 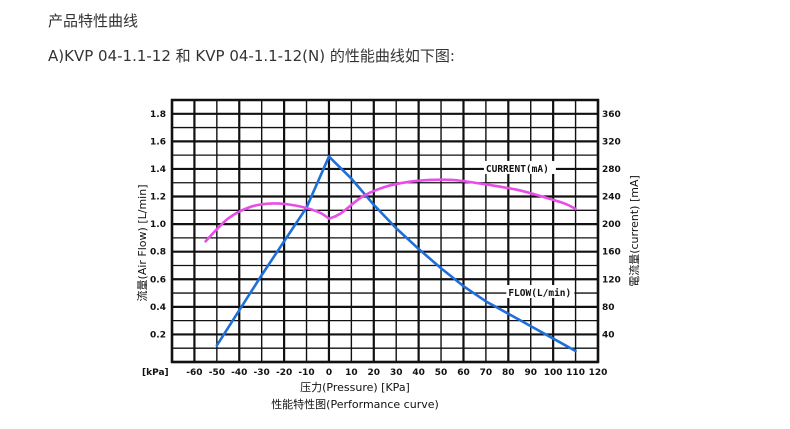 What do you see at coordinates (611, 225) in the screenshot?
I see `y-right-tick-label: 200` at bounding box center [611, 225].